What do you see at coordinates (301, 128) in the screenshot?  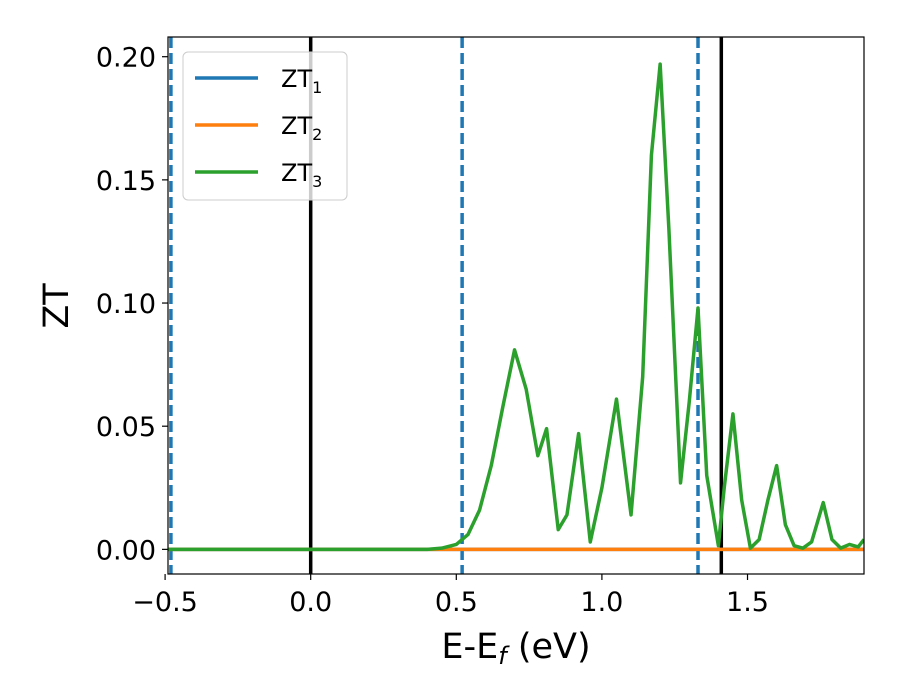 I see `legend-label-2: ZT2` at bounding box center [301, 128].